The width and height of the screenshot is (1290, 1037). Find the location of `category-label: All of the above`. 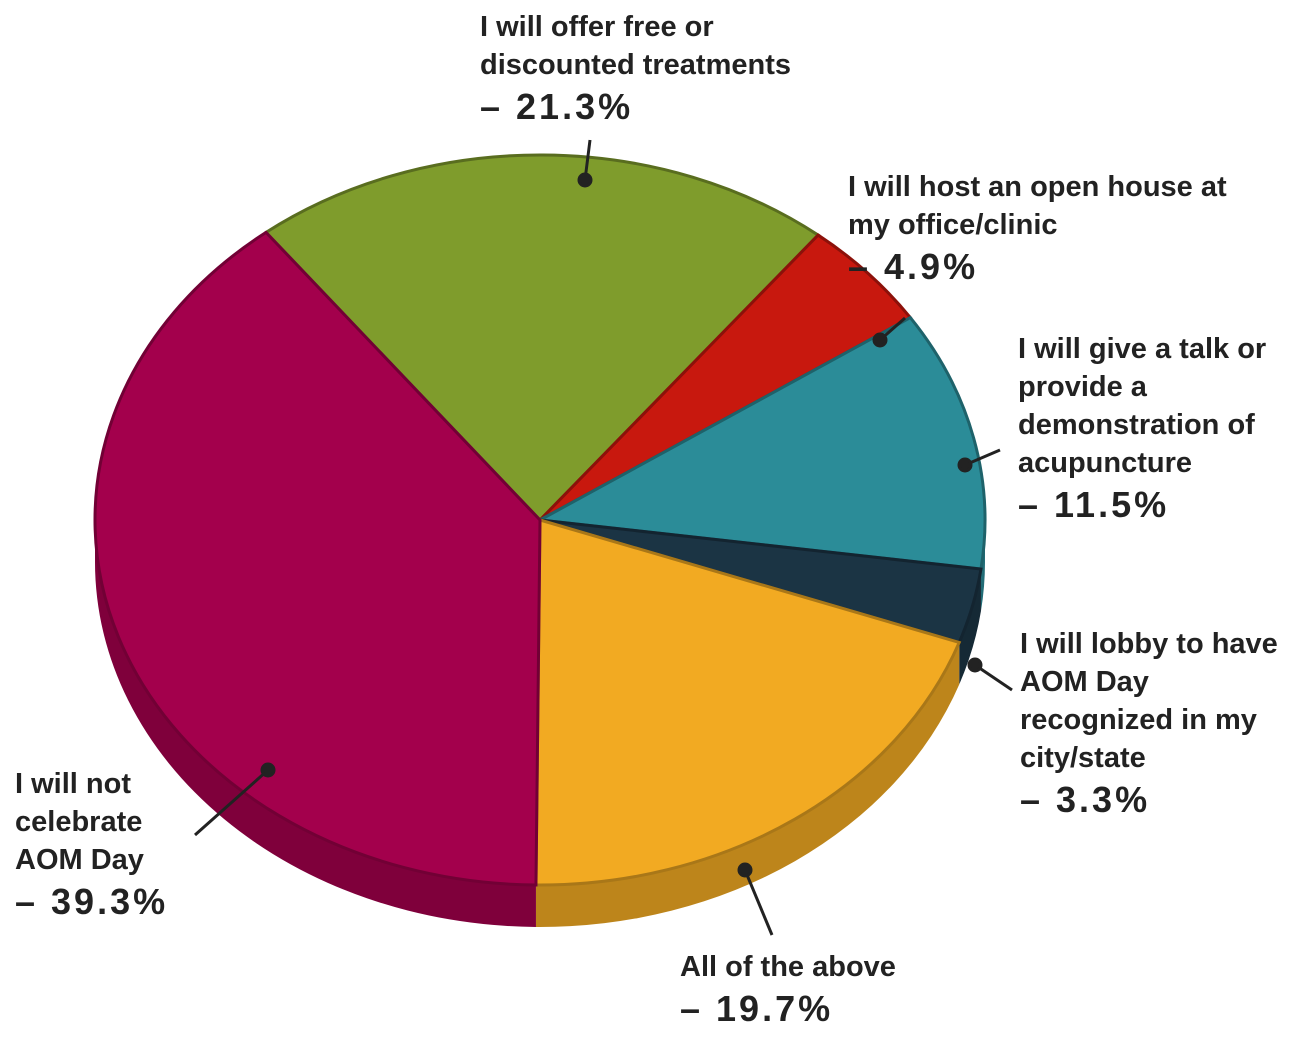

category-label: All of the above is located at coordinates (788, 967).